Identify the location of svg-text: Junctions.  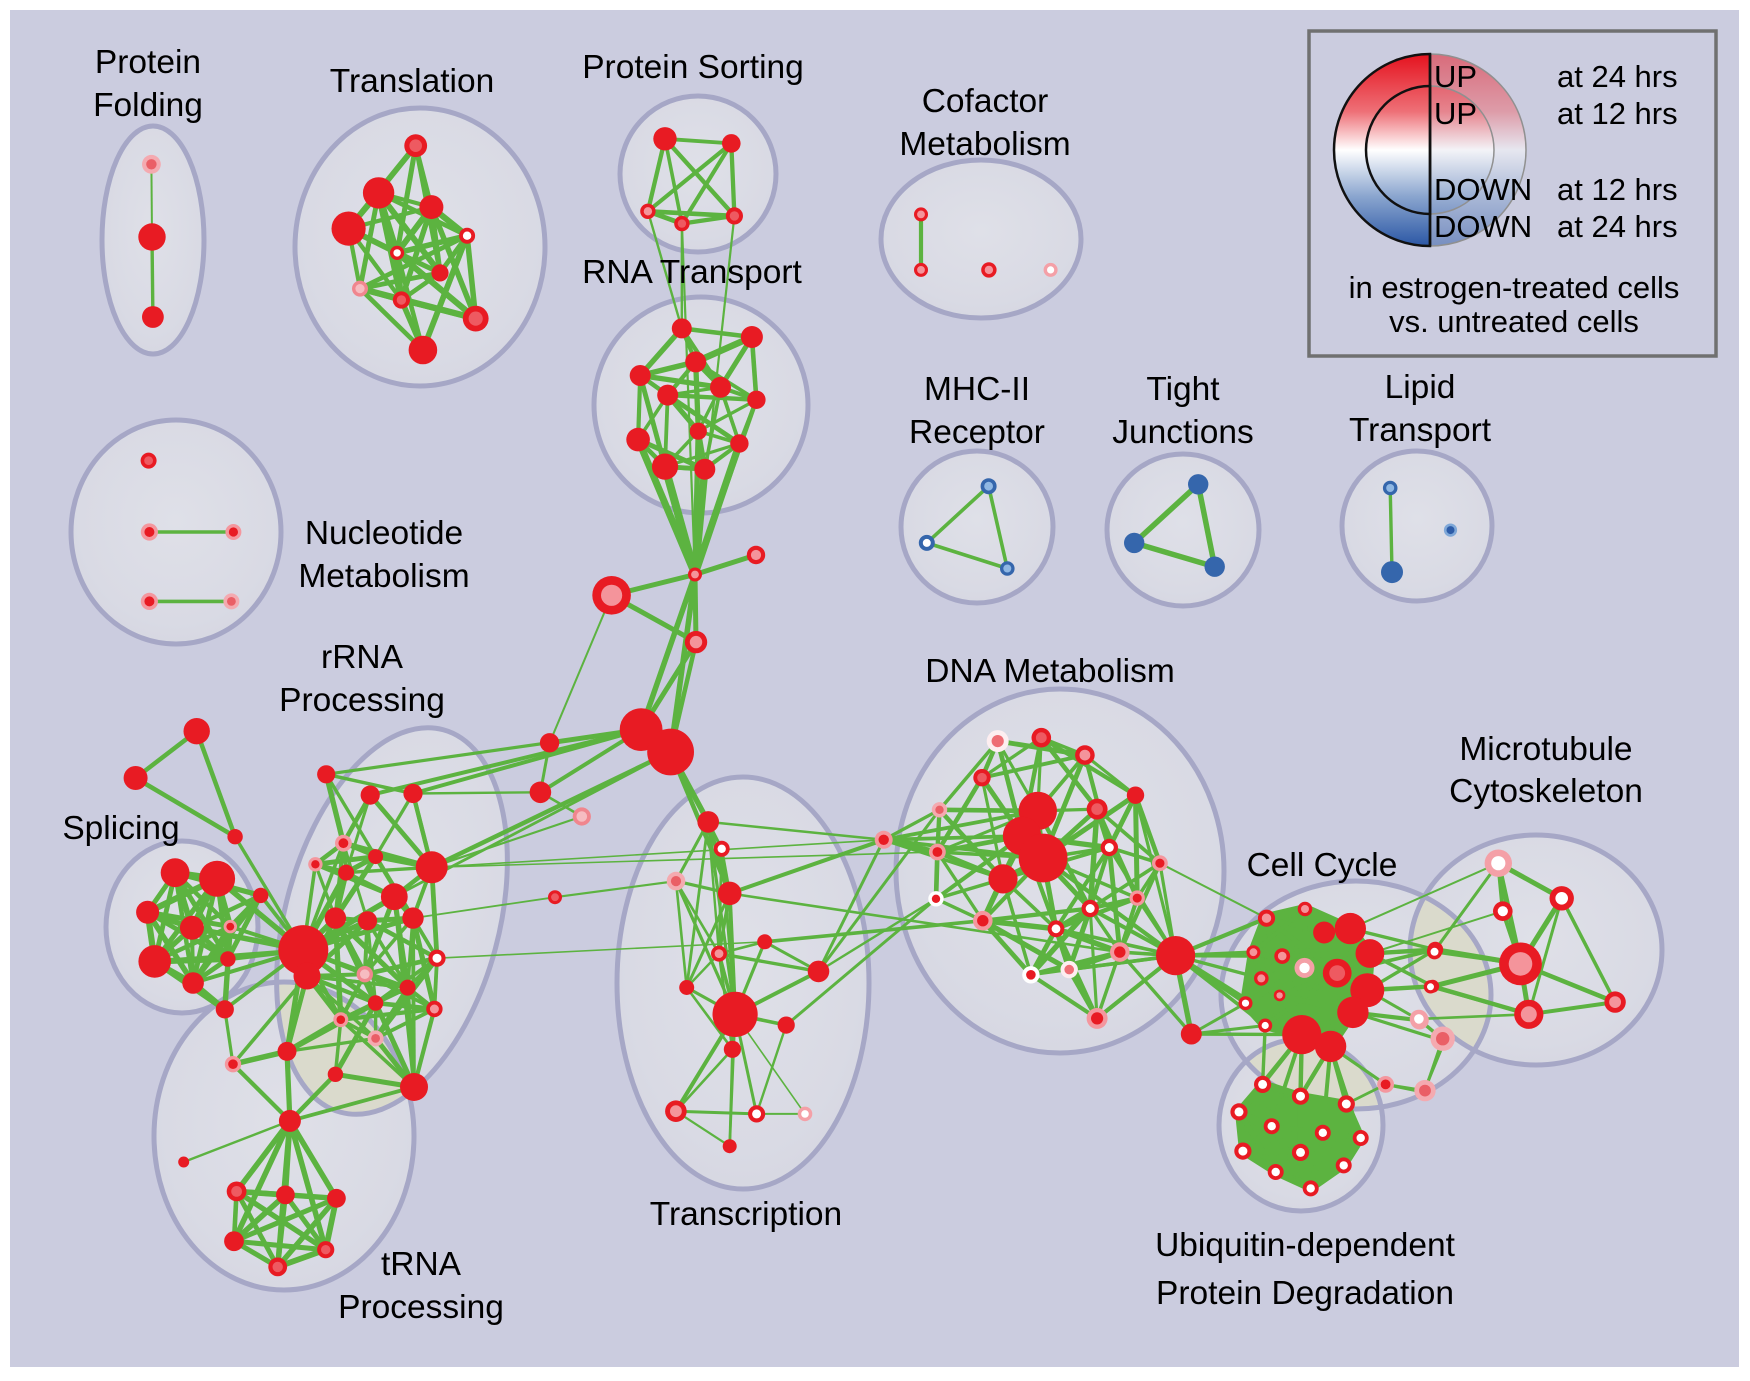
(1183, 432).